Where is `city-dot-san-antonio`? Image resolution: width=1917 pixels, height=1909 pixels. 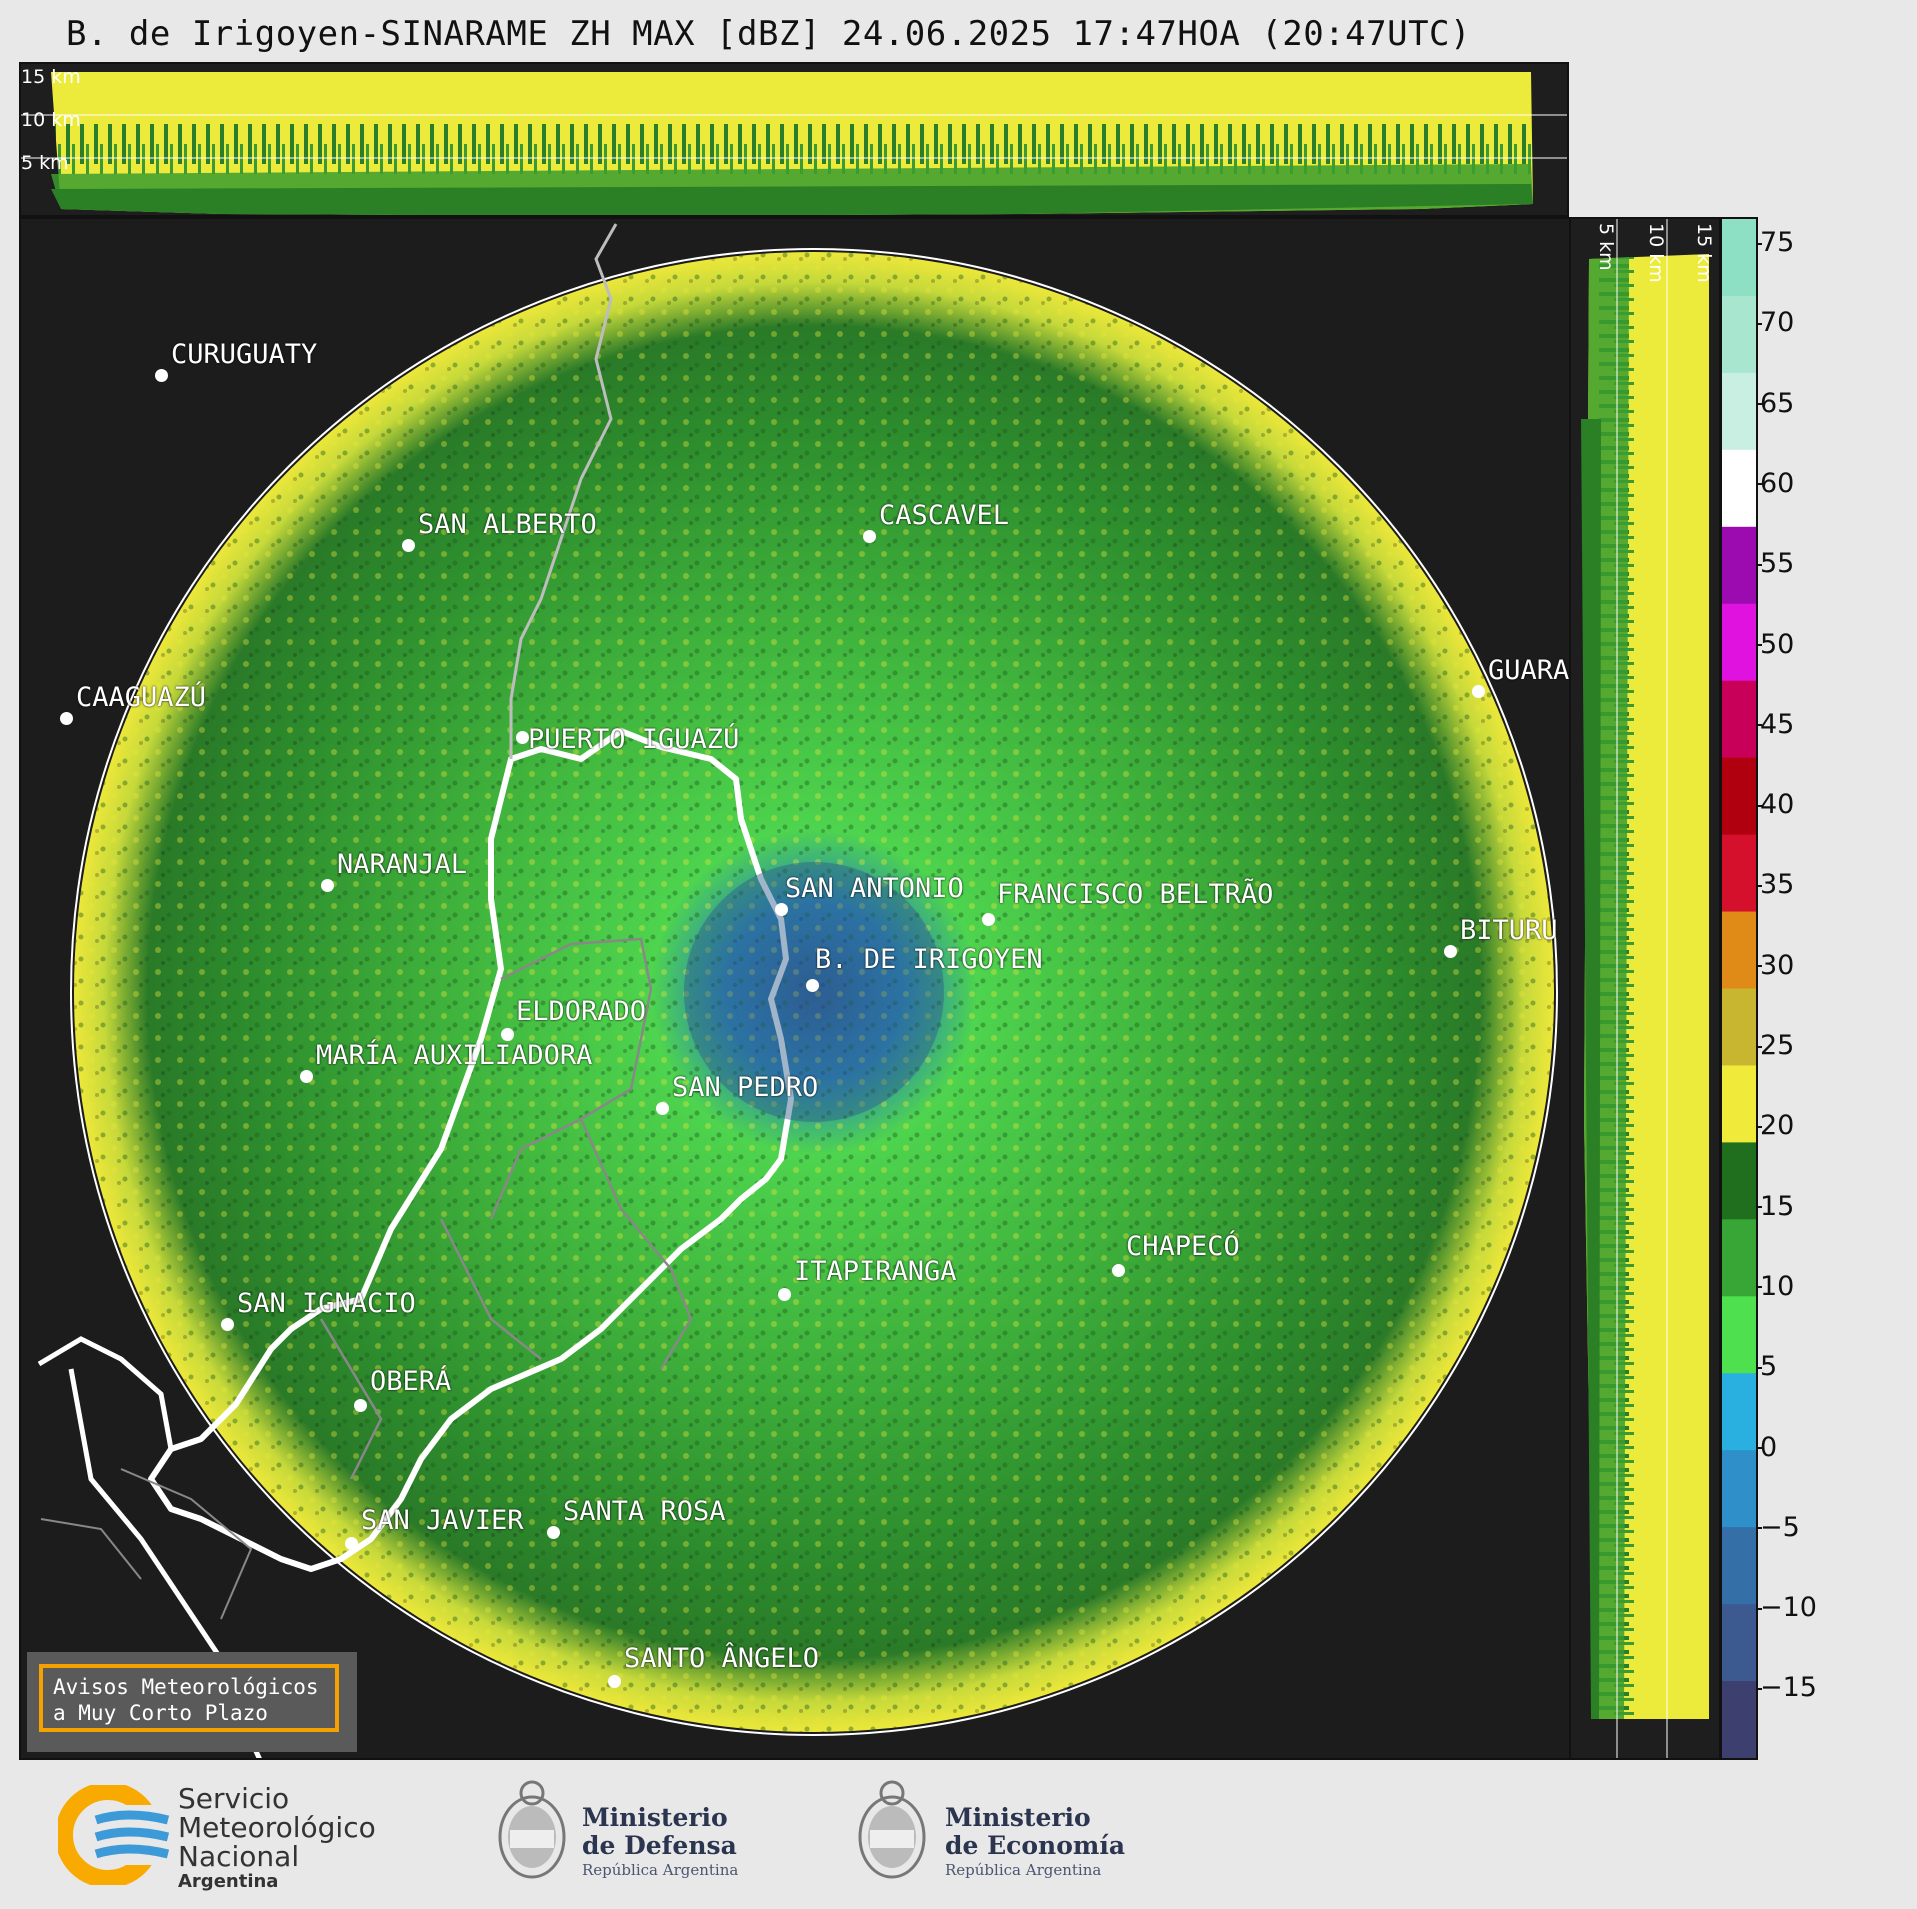 city-dot-san-antonio is located at coordinates (781, 909).